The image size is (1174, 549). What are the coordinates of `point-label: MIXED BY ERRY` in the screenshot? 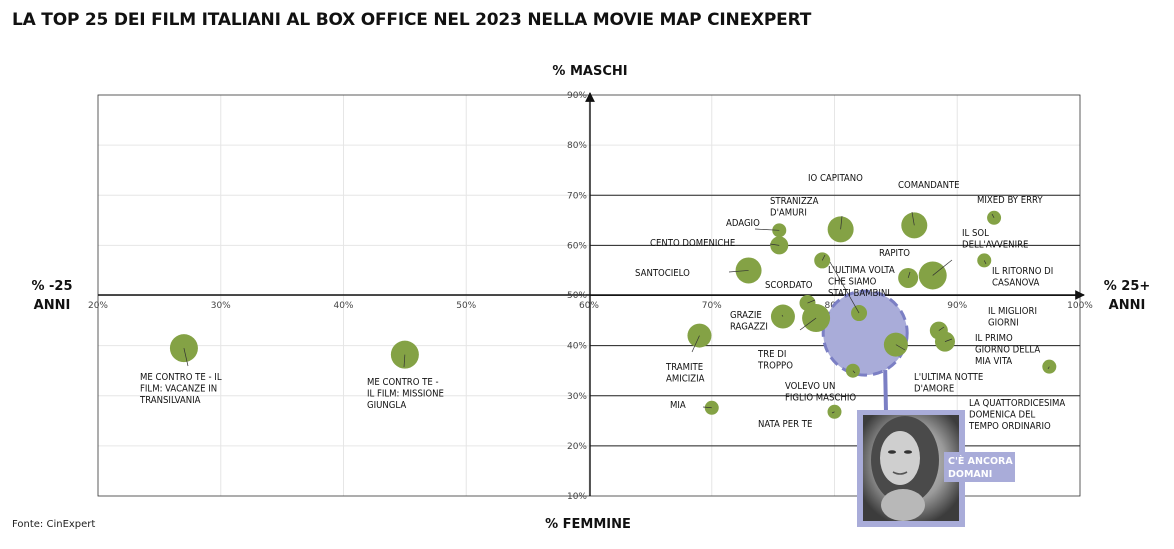 It's located at (1010, 200).